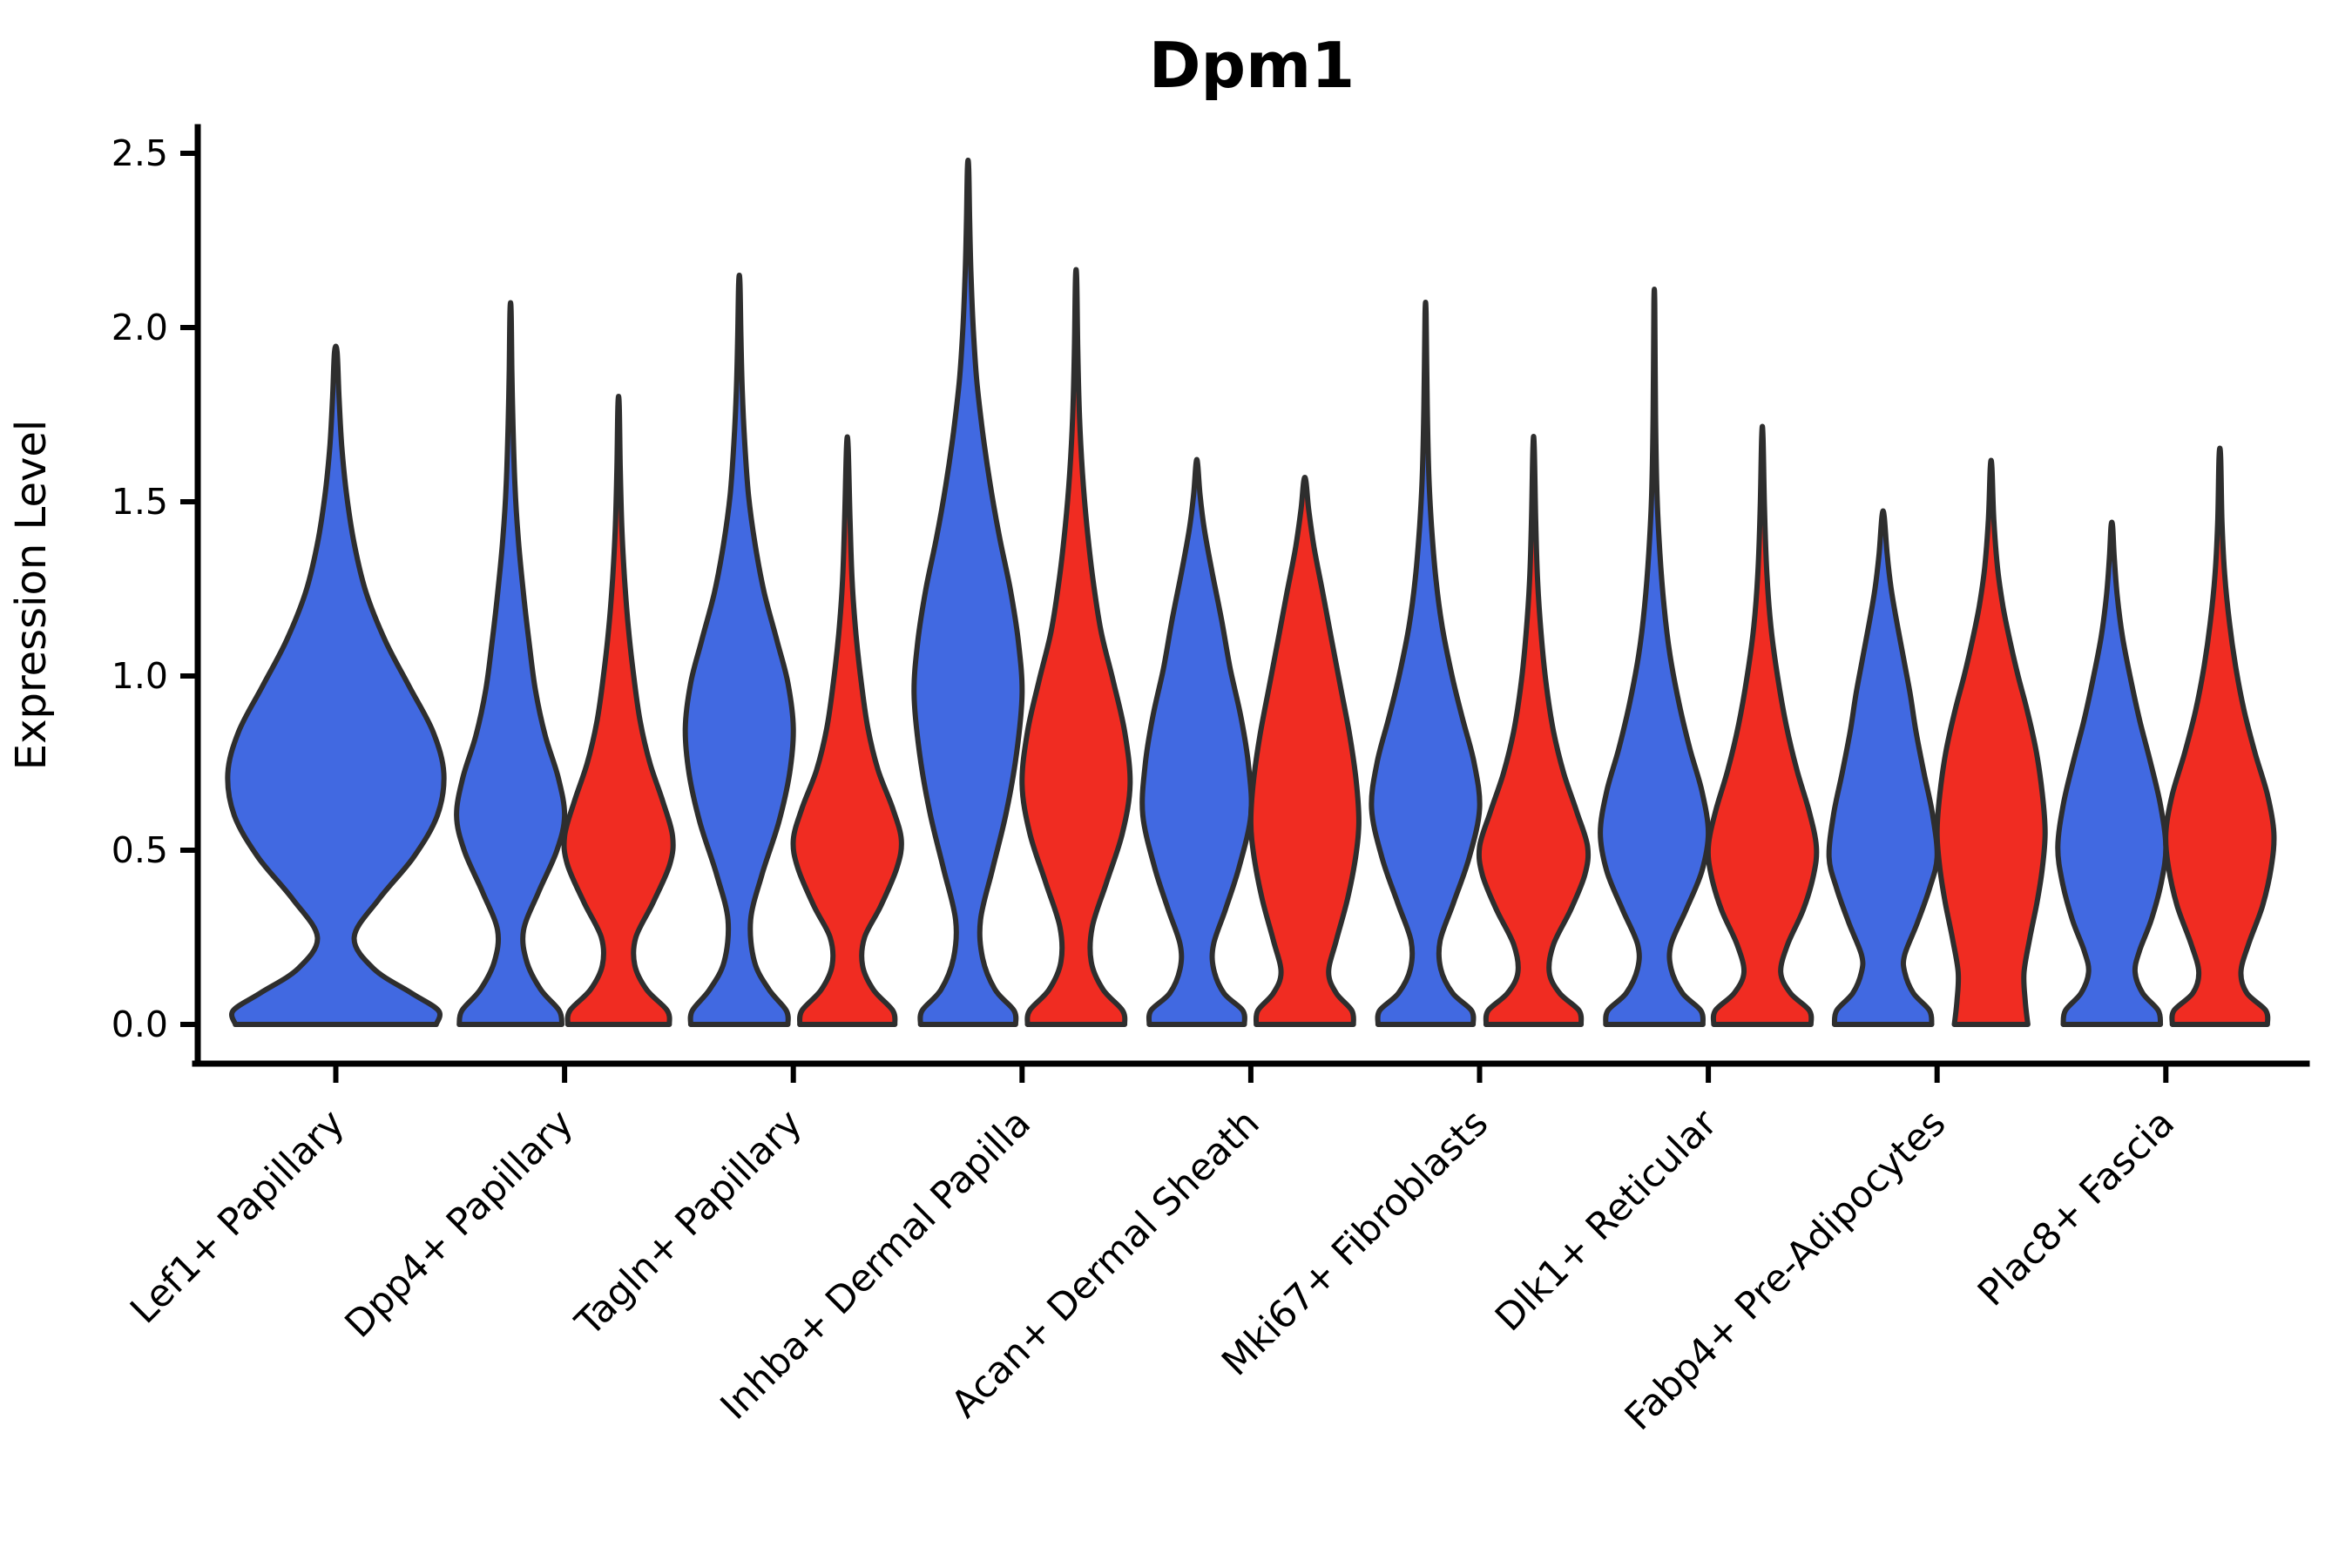  What do you see at coordinates (32, 595) in the screenshot?
I see `y-axis-label: Expression Level` at bounding box center [32, 595].